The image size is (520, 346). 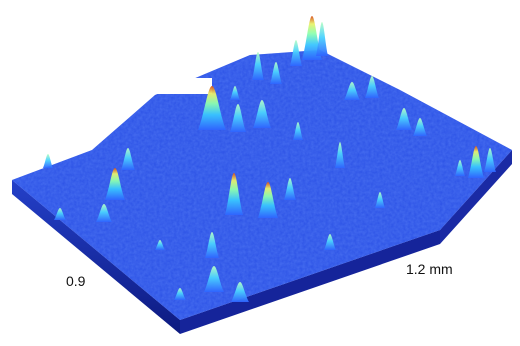 I want to click on width-extent-label: 1.2 mm, so click(x=429, y=269).